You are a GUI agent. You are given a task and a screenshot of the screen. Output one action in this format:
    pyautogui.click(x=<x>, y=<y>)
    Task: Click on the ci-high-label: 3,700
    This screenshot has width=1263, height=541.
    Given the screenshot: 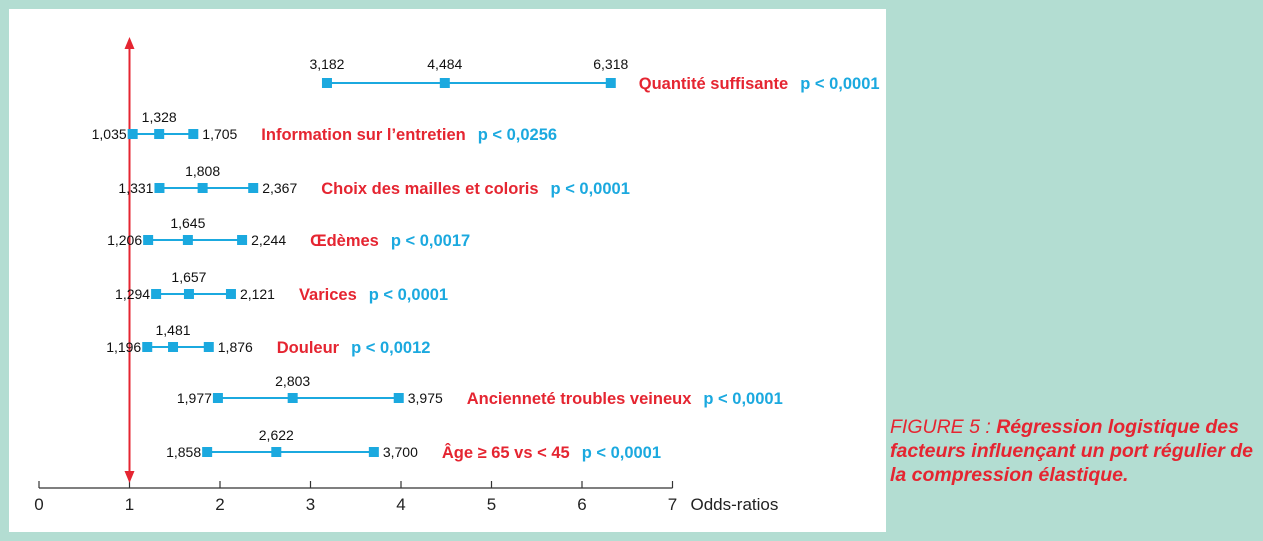 What is the action you would take?
    pyautogui.click(x=400, y=452)
    